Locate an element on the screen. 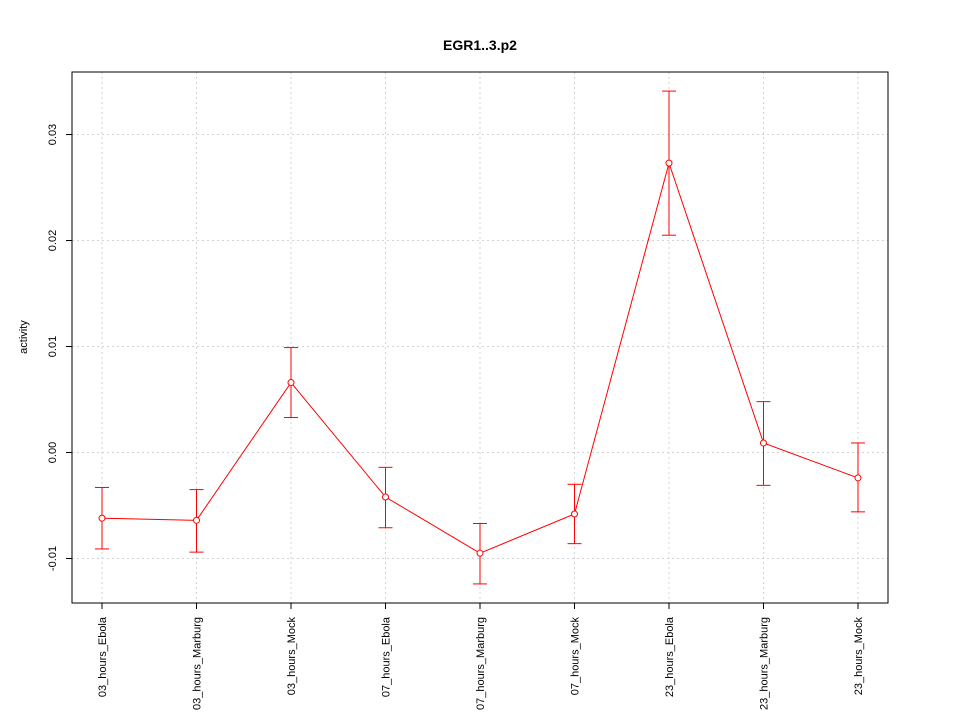  x-tick-label: 23_hours_Marburg is located at coordinates (765, 663).